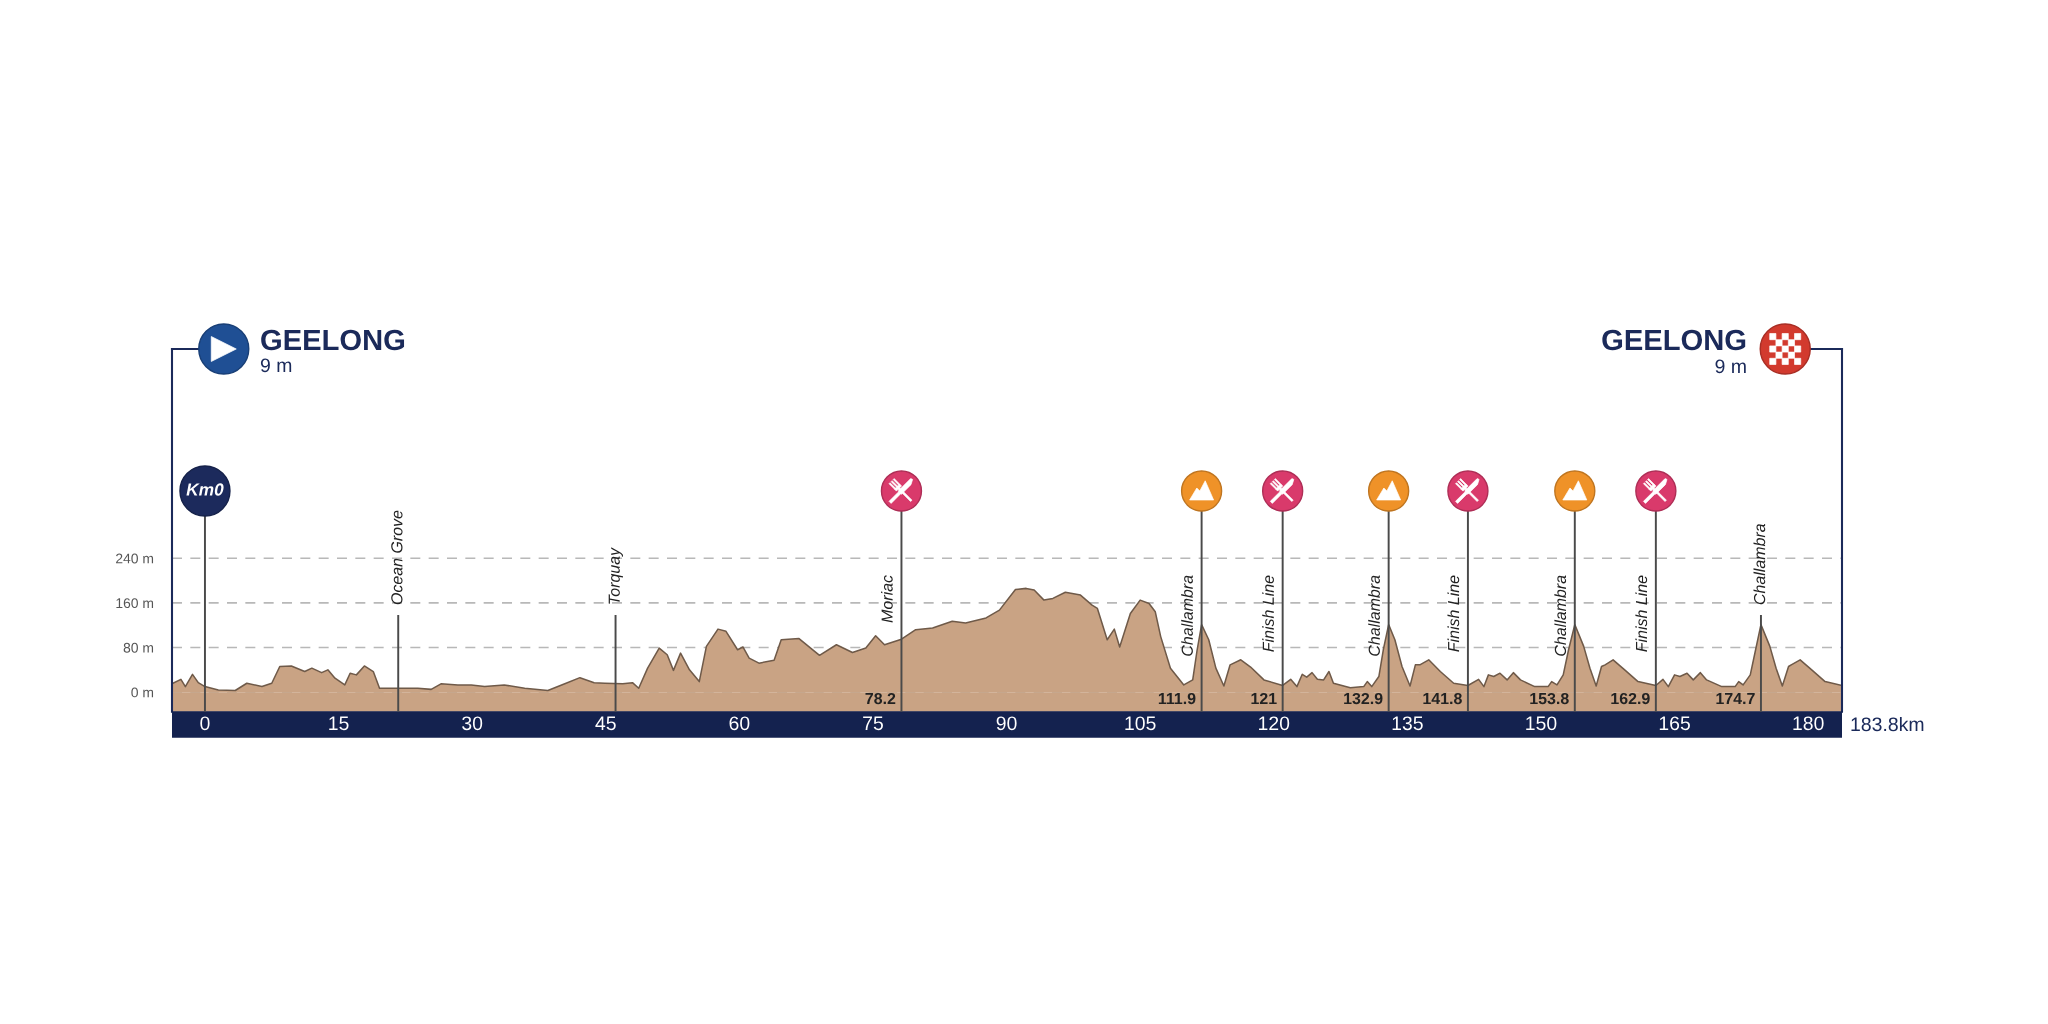 Image resolution: width=2048 pixels, height=1024 pixels. I want to click on x-tick-label: 45, so click(605, 723).